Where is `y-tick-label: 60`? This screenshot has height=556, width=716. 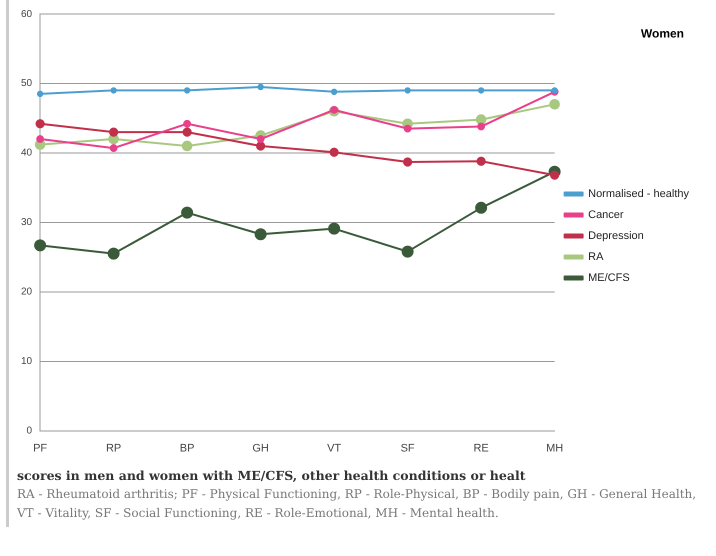 y-tick-label: 60 is located at coordinates (27, 14).